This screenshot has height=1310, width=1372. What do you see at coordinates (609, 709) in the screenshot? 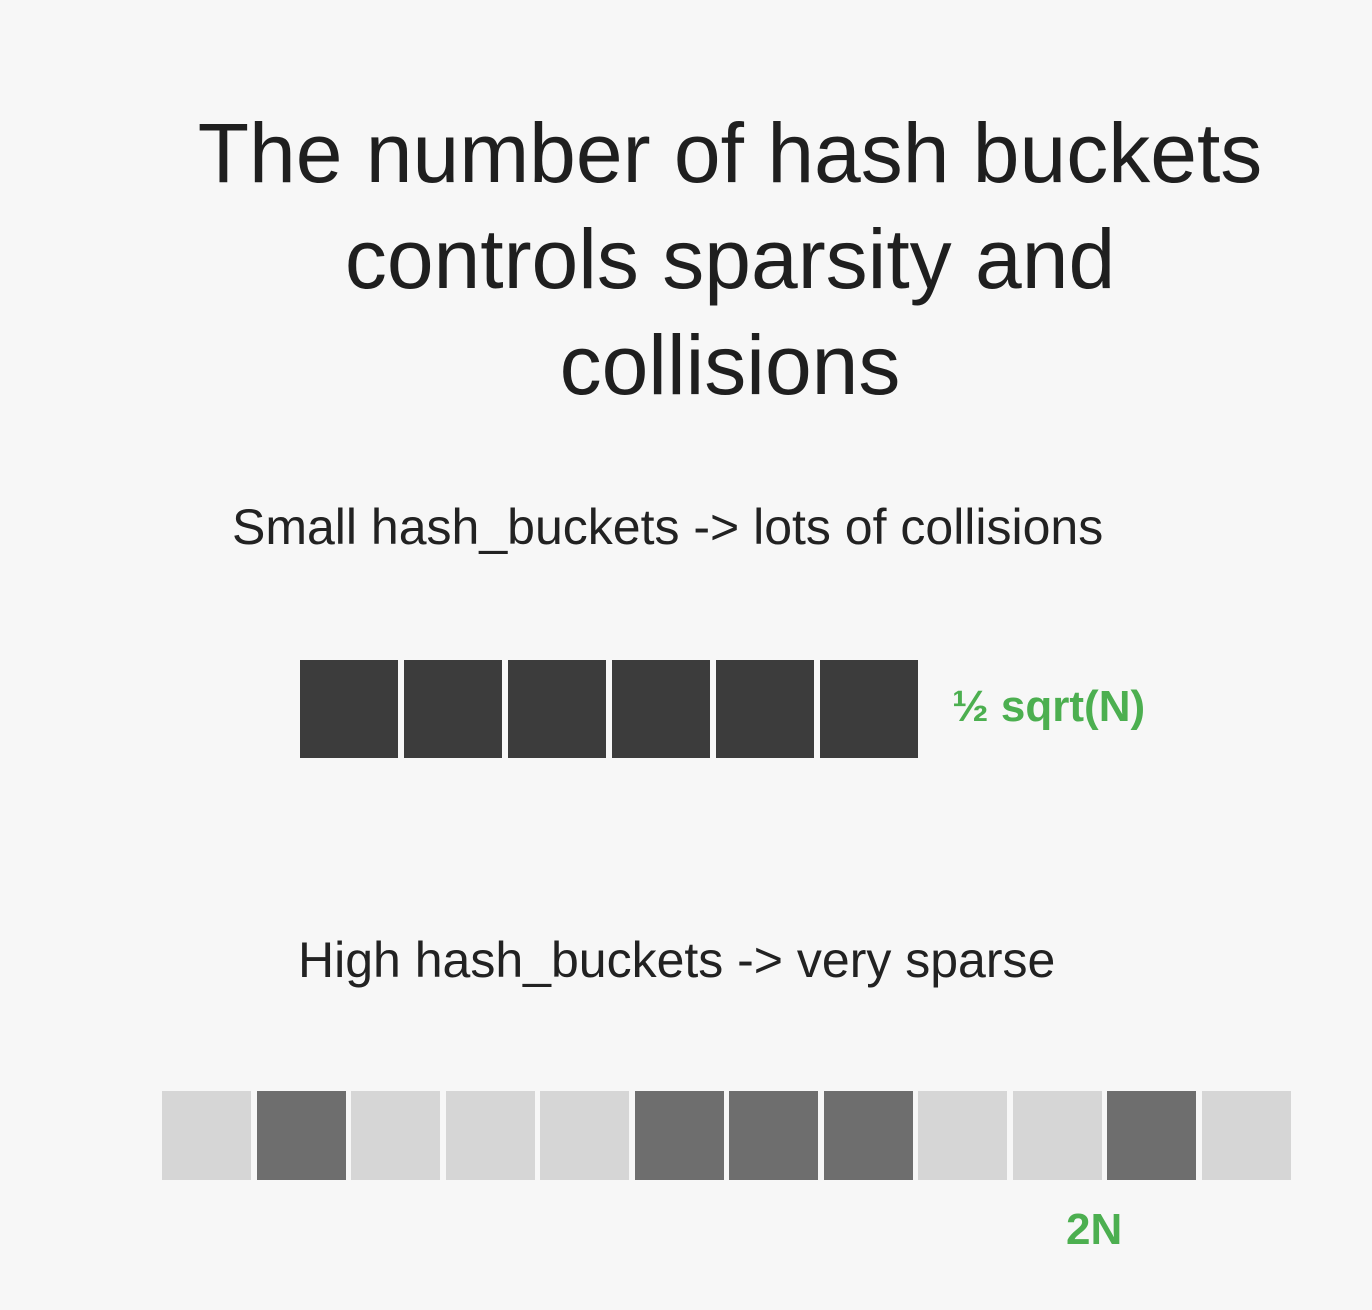
I see `small-bucket-row` at bounding box center [609, 709].